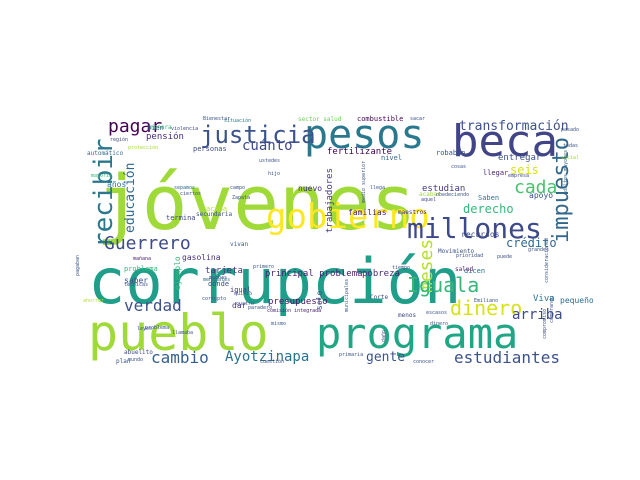 The height and width of the screenshot is (480, 640). What do you see at coordinates (116, 184) in the screenshot?
I see `cloud-word: años` at bounding box center [116, 184].